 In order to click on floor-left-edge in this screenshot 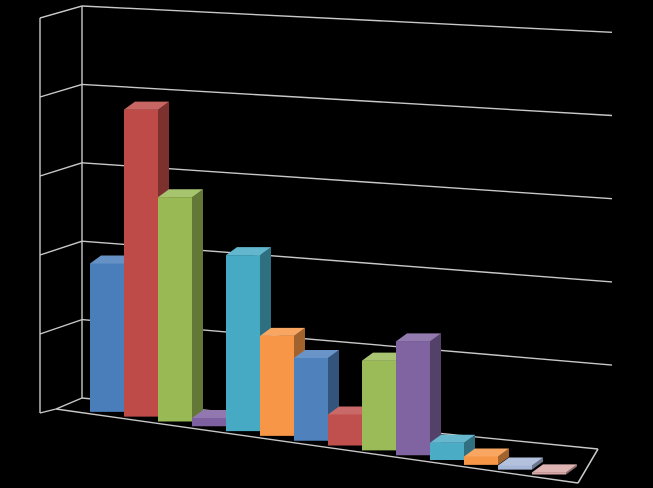, I will do `click(48, 411)`.